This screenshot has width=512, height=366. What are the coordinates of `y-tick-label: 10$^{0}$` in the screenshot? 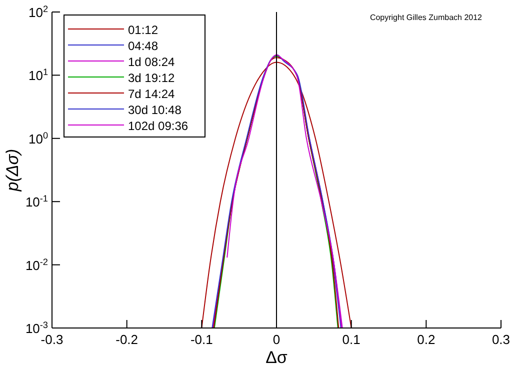 It's located at (38, 138).